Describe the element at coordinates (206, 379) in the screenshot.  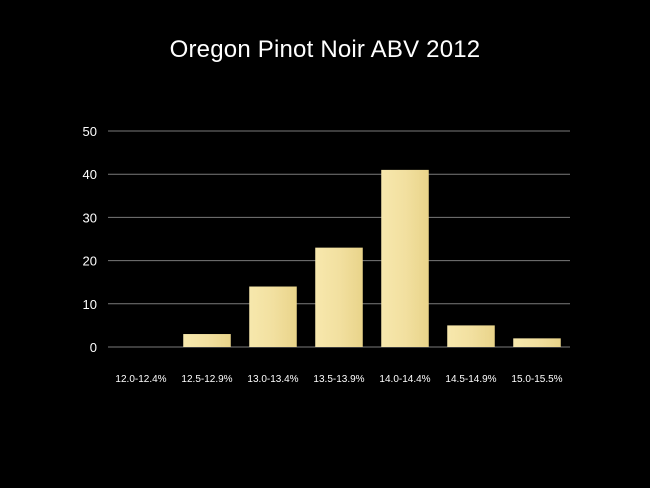
I see `x-tick-label: 12.5-12.9%` at that location.